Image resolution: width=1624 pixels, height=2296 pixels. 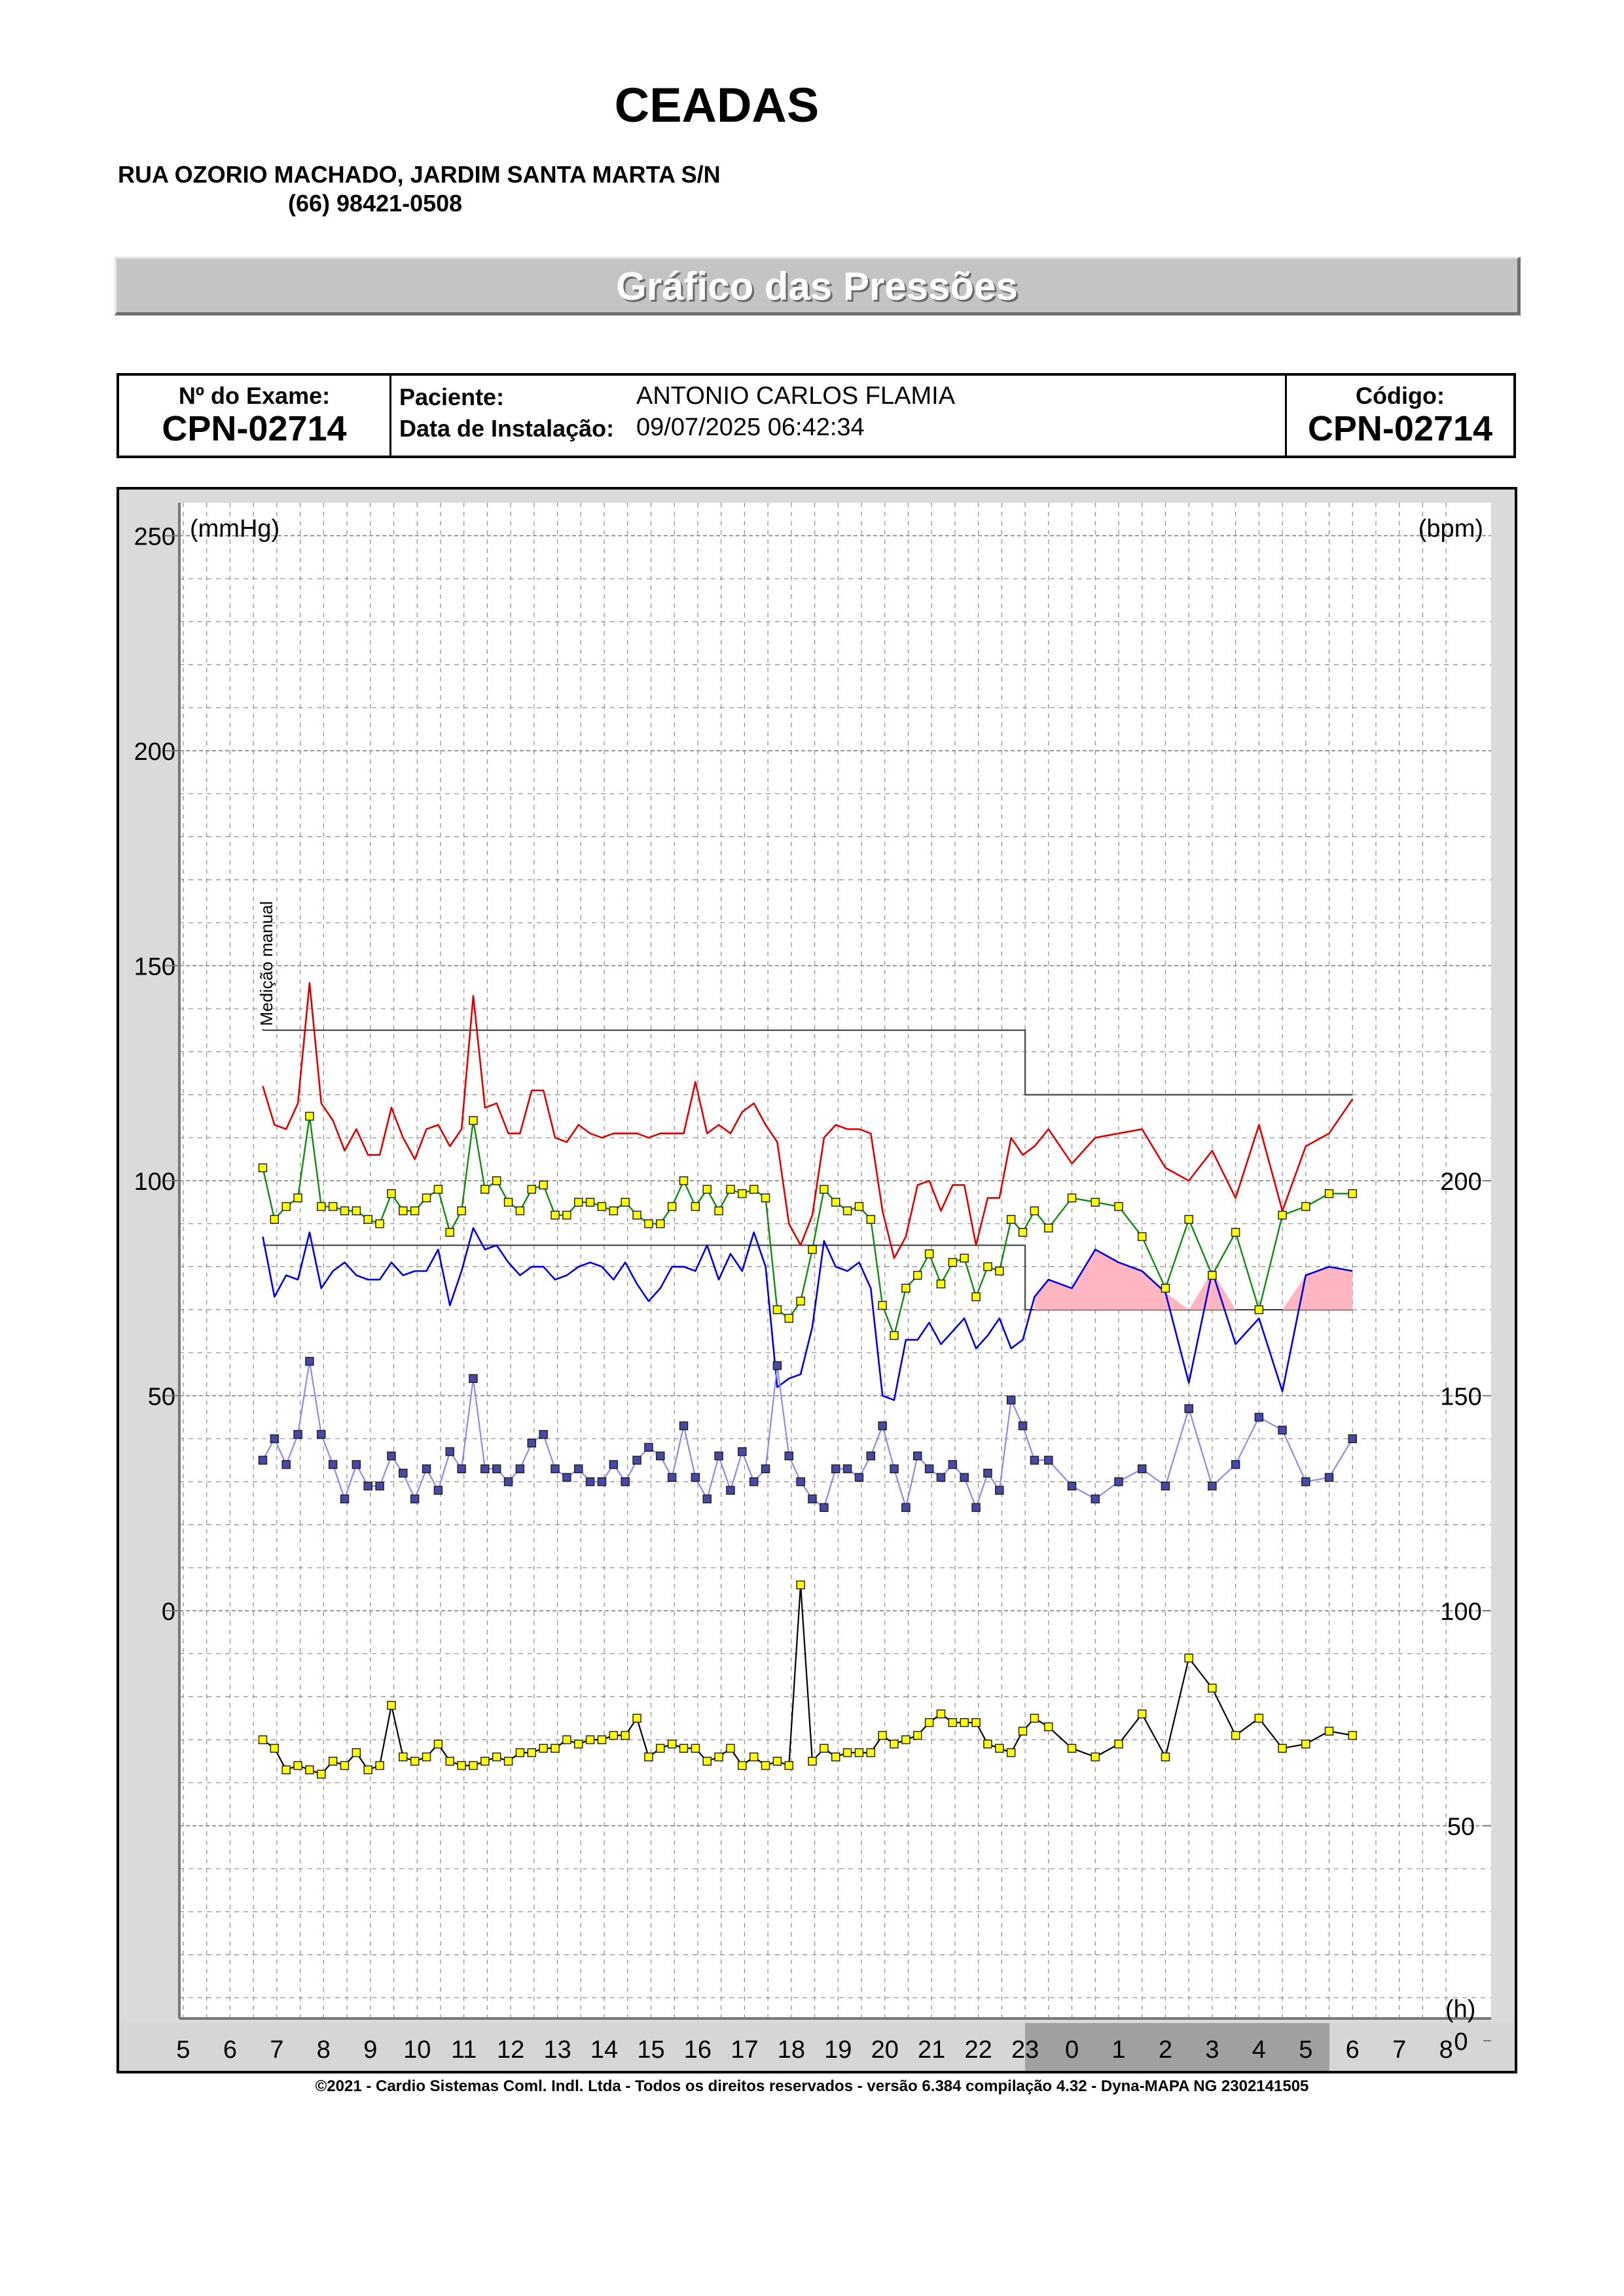 I want to click on left-tick-label: 100, so click(x=154, y=1182).